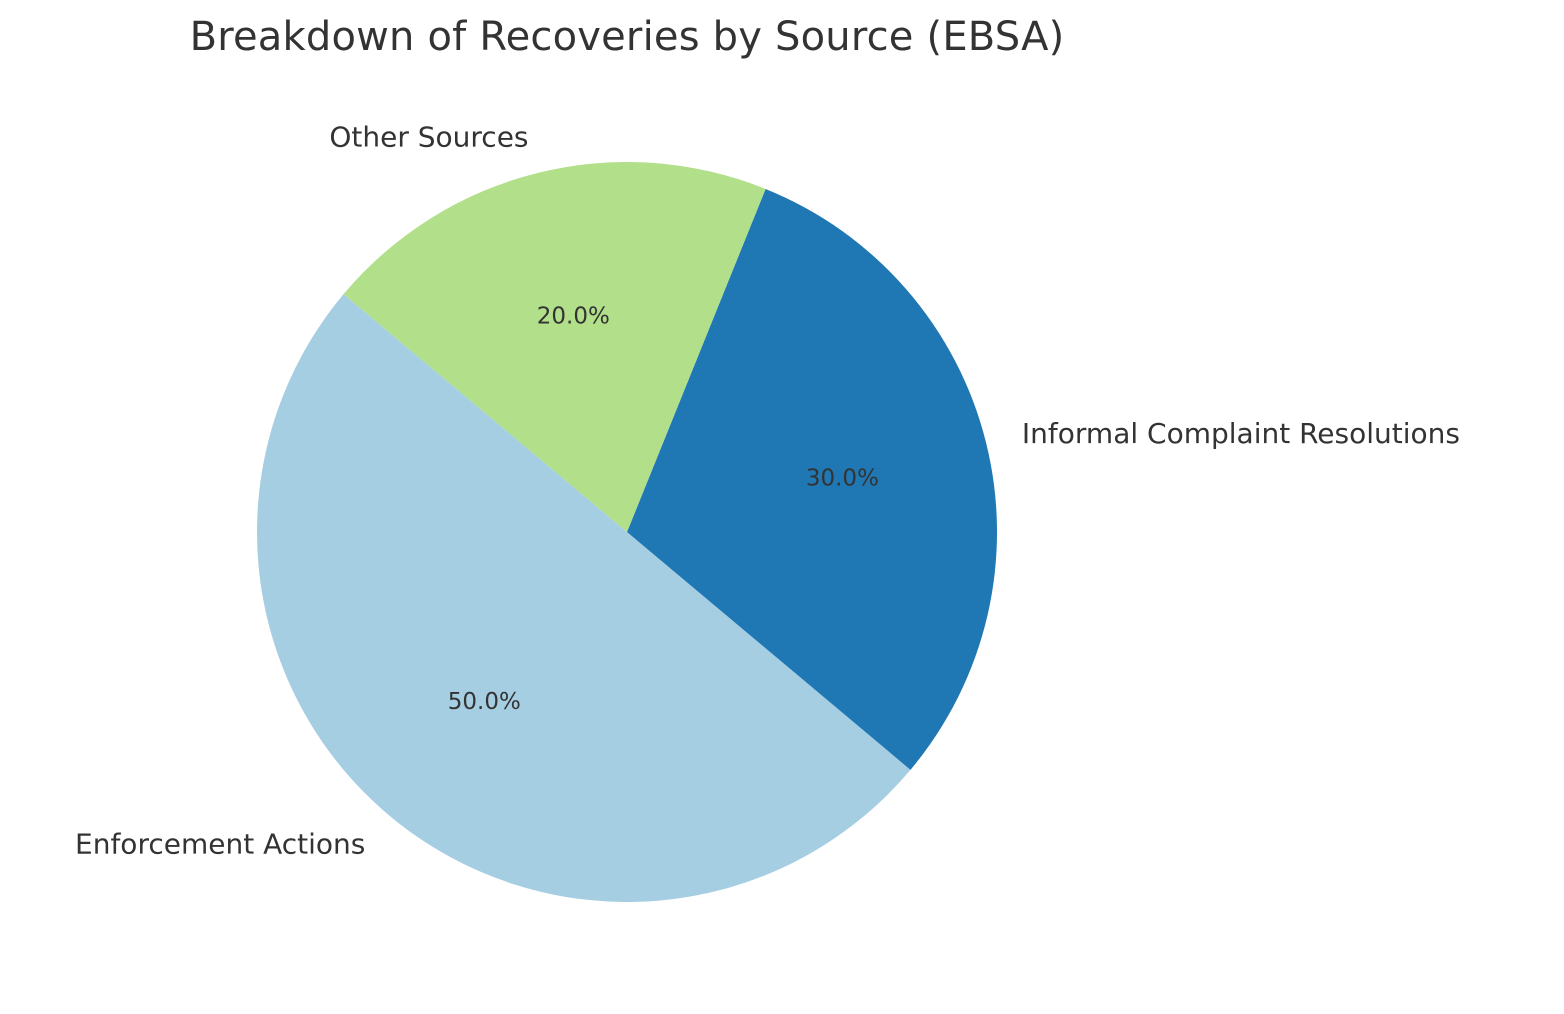  I want to click on pie-slice-other-sources, so click(554, 346).